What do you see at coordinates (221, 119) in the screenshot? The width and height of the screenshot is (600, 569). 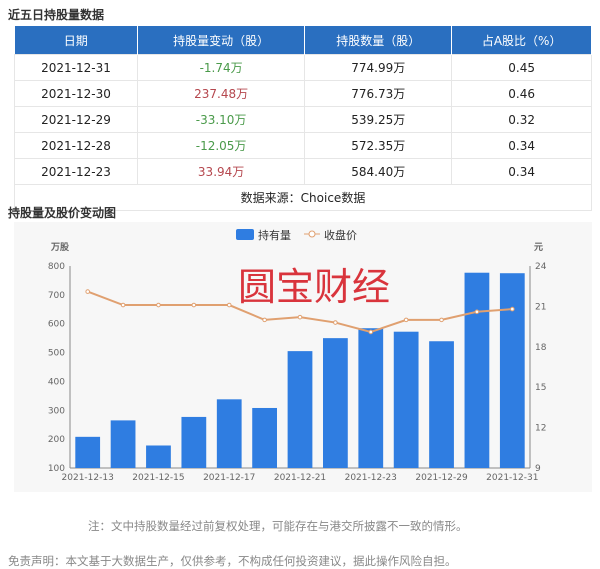 I see `table-cell: -33.10万` at bounding box center [221, 119].